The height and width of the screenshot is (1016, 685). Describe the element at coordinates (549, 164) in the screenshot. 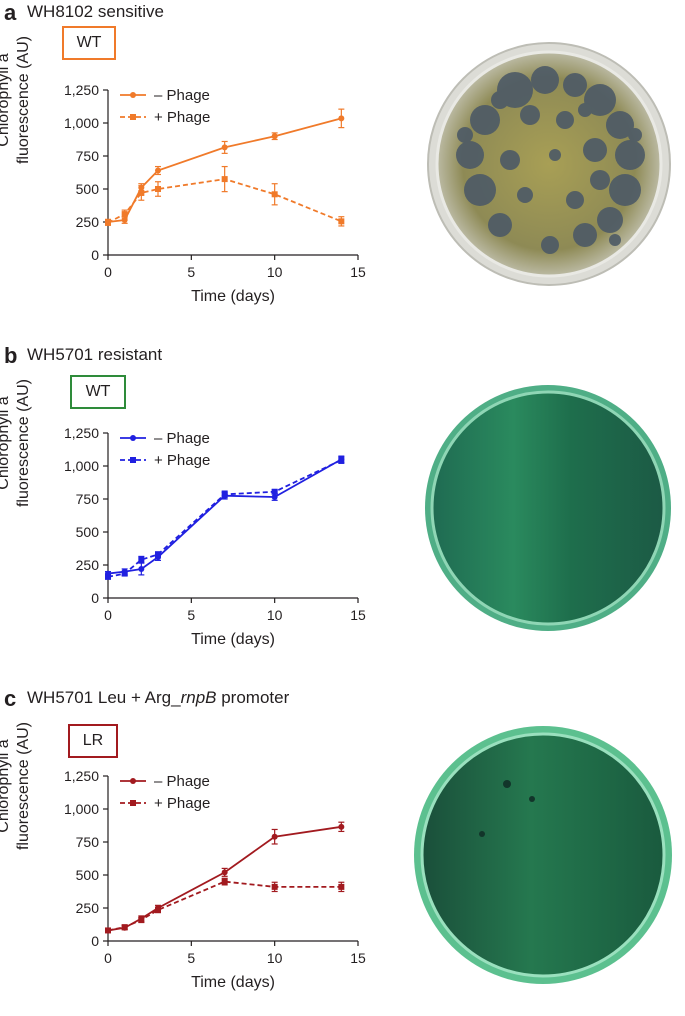

I see `petri-dish-plaques-image` at that location.